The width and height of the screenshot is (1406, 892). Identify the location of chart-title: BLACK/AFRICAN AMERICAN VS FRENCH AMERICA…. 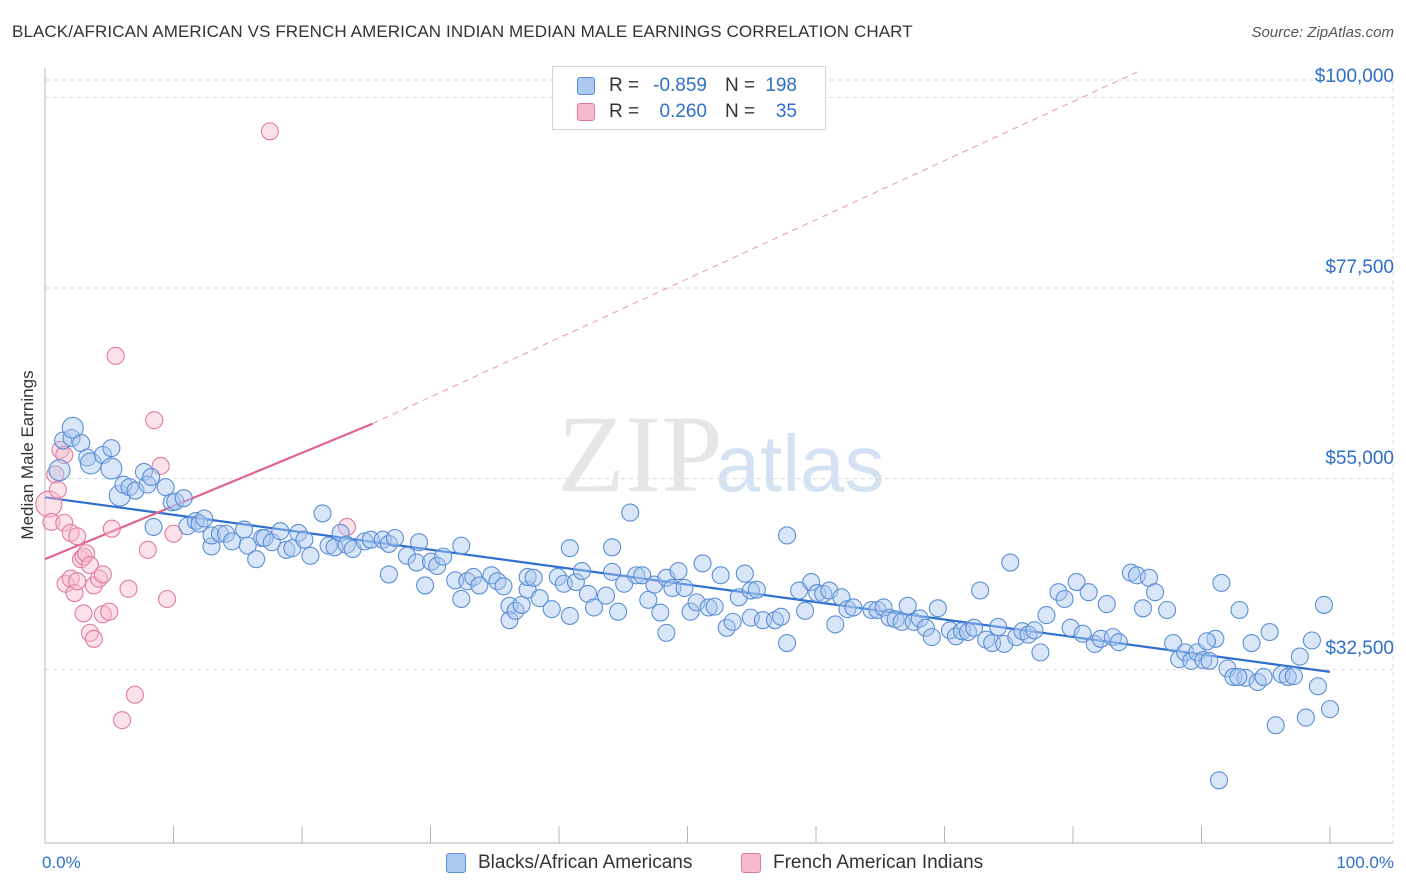
(462, 31).